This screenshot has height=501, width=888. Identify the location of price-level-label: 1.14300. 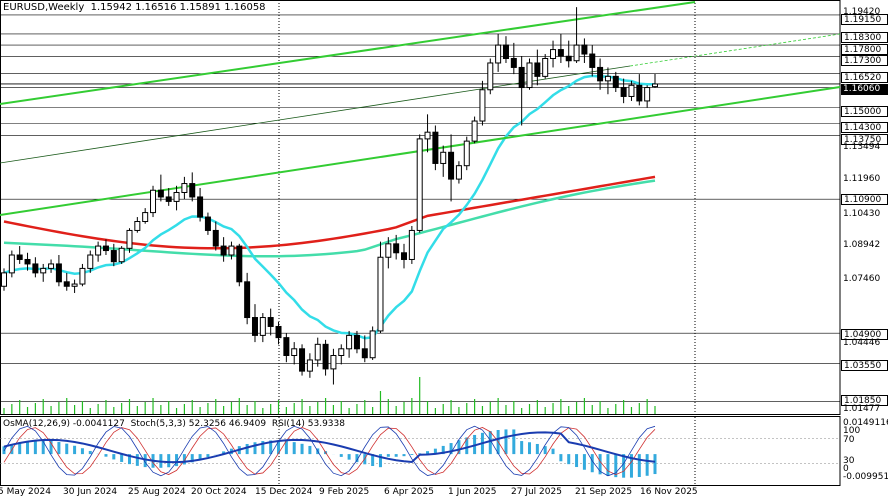
(864, 127).